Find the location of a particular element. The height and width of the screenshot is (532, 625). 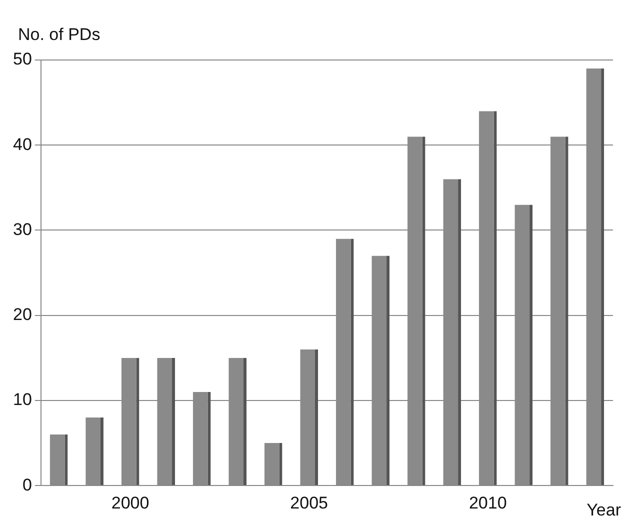

y-tick-label: 0 is located at coordinates (27, 484).